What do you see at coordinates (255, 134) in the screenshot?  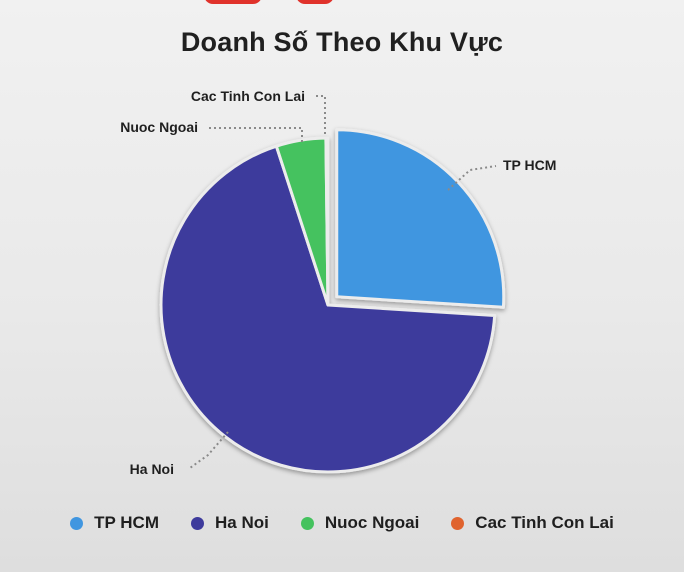 I see `leader-line-nuoc-ngoai` at bounding box center [255, 134].